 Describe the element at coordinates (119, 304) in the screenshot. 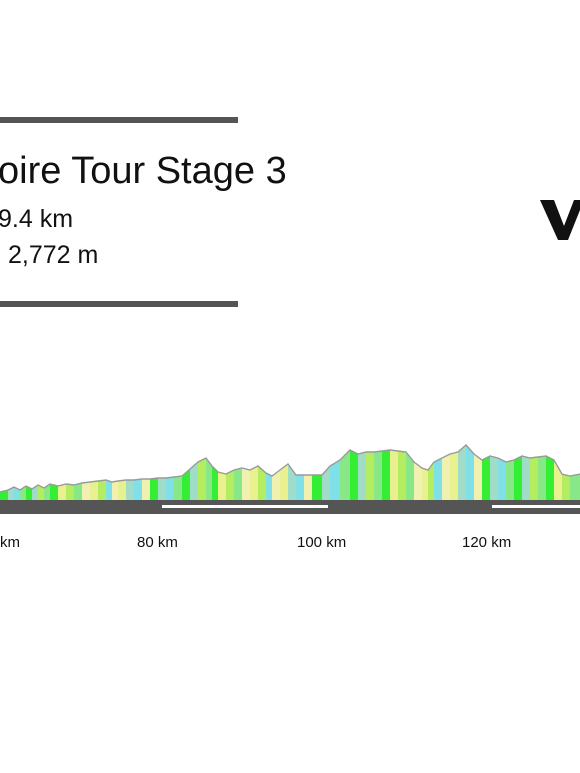

I see `title-bottom-rule` at that location.